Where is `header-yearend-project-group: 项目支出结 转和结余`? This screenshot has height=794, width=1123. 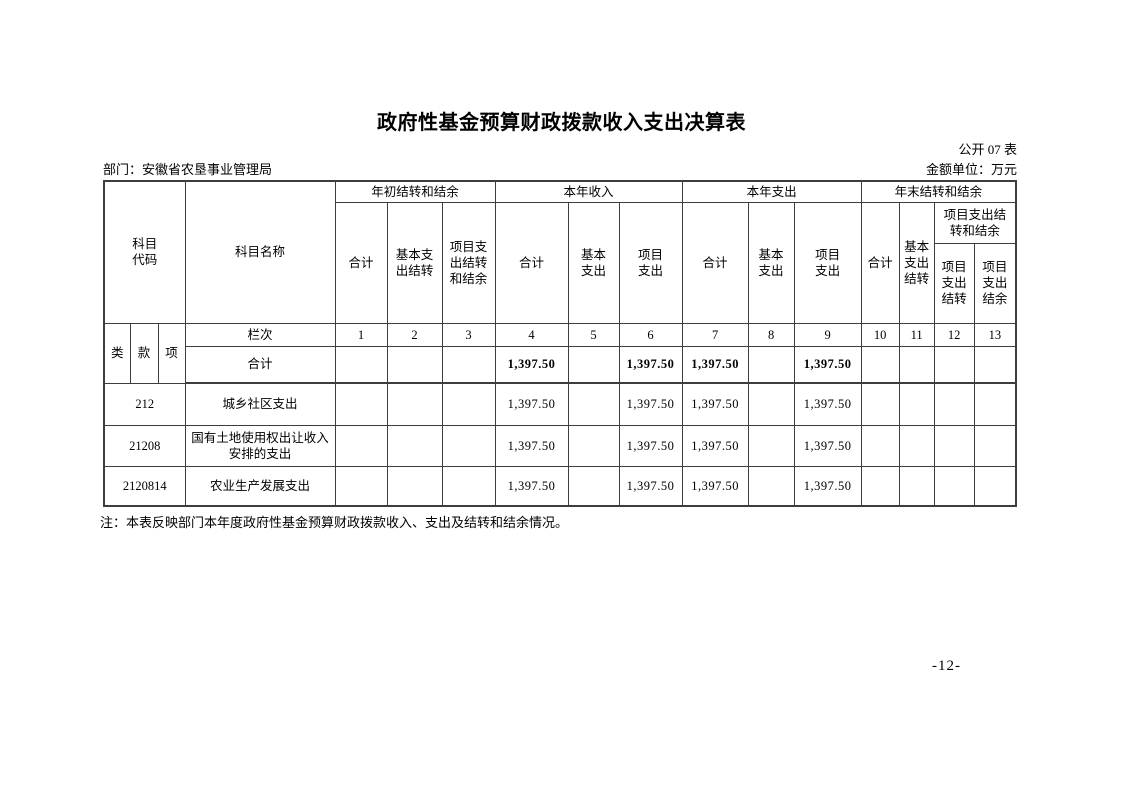
header-yearend-project-group: 项目支出结 转和结余 is located at coordinates (975, 222).